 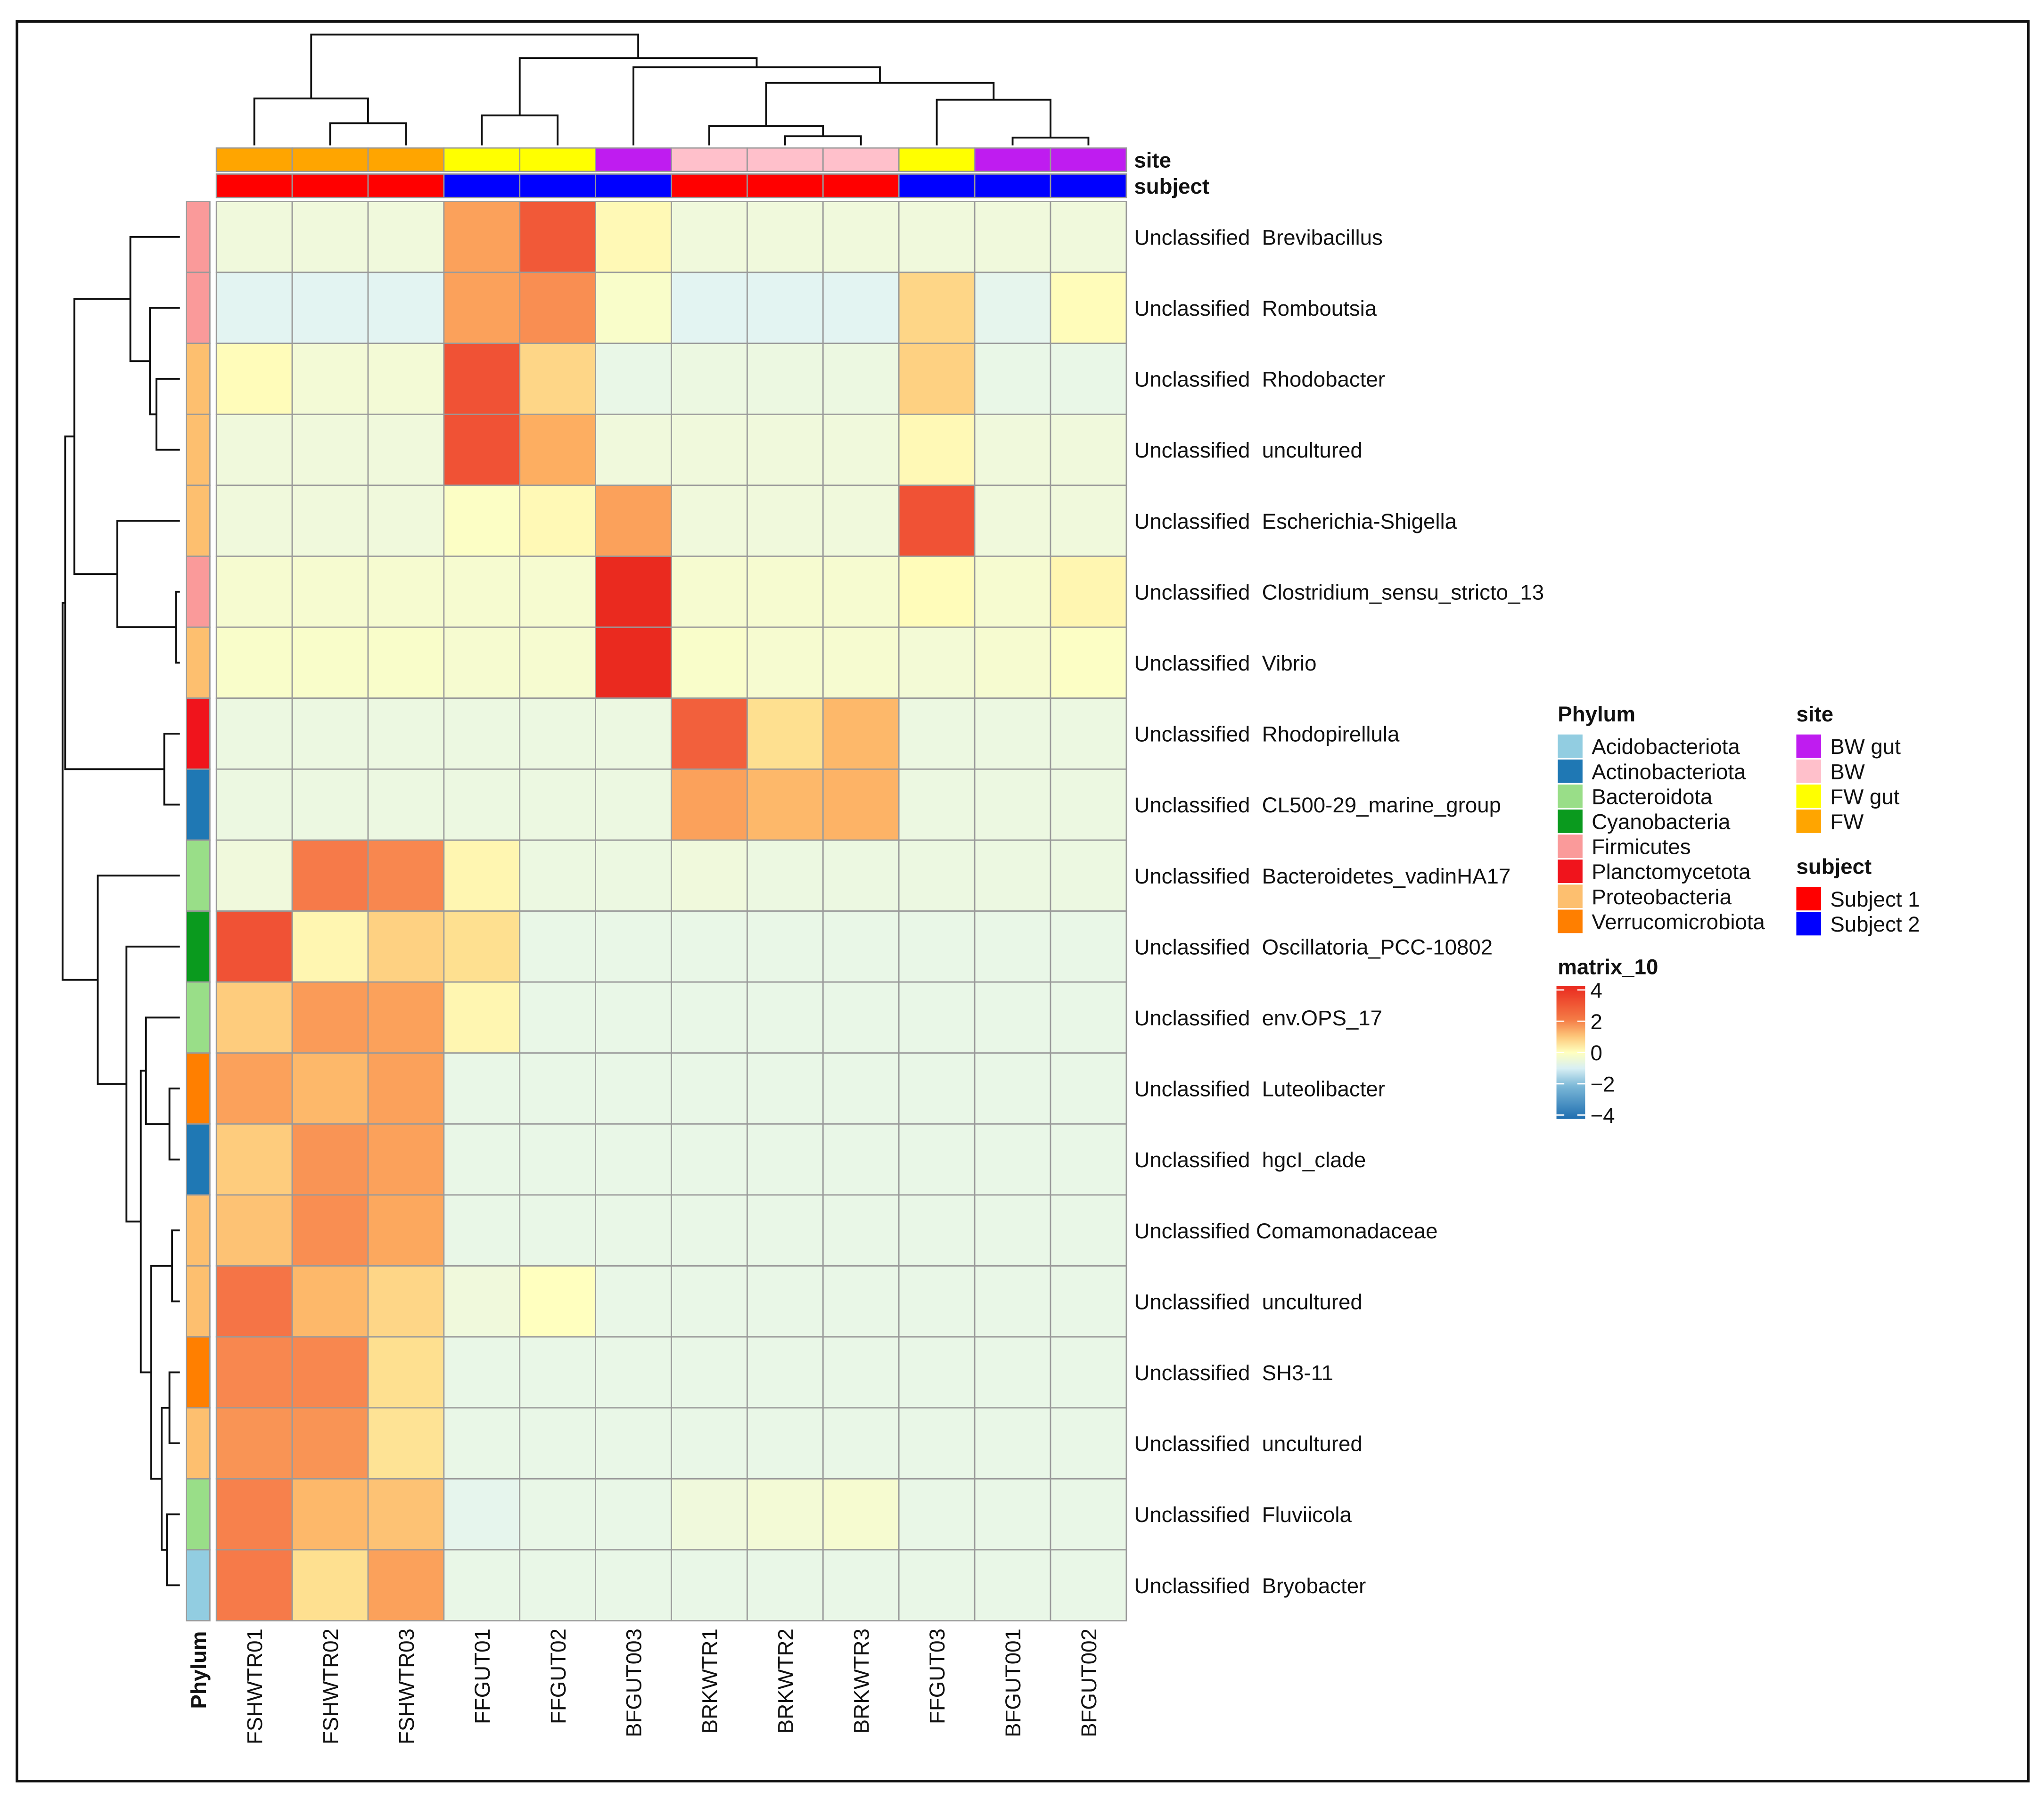 I want to click on color-scale-tick-label: 0, so click(x=1596, y=1053).